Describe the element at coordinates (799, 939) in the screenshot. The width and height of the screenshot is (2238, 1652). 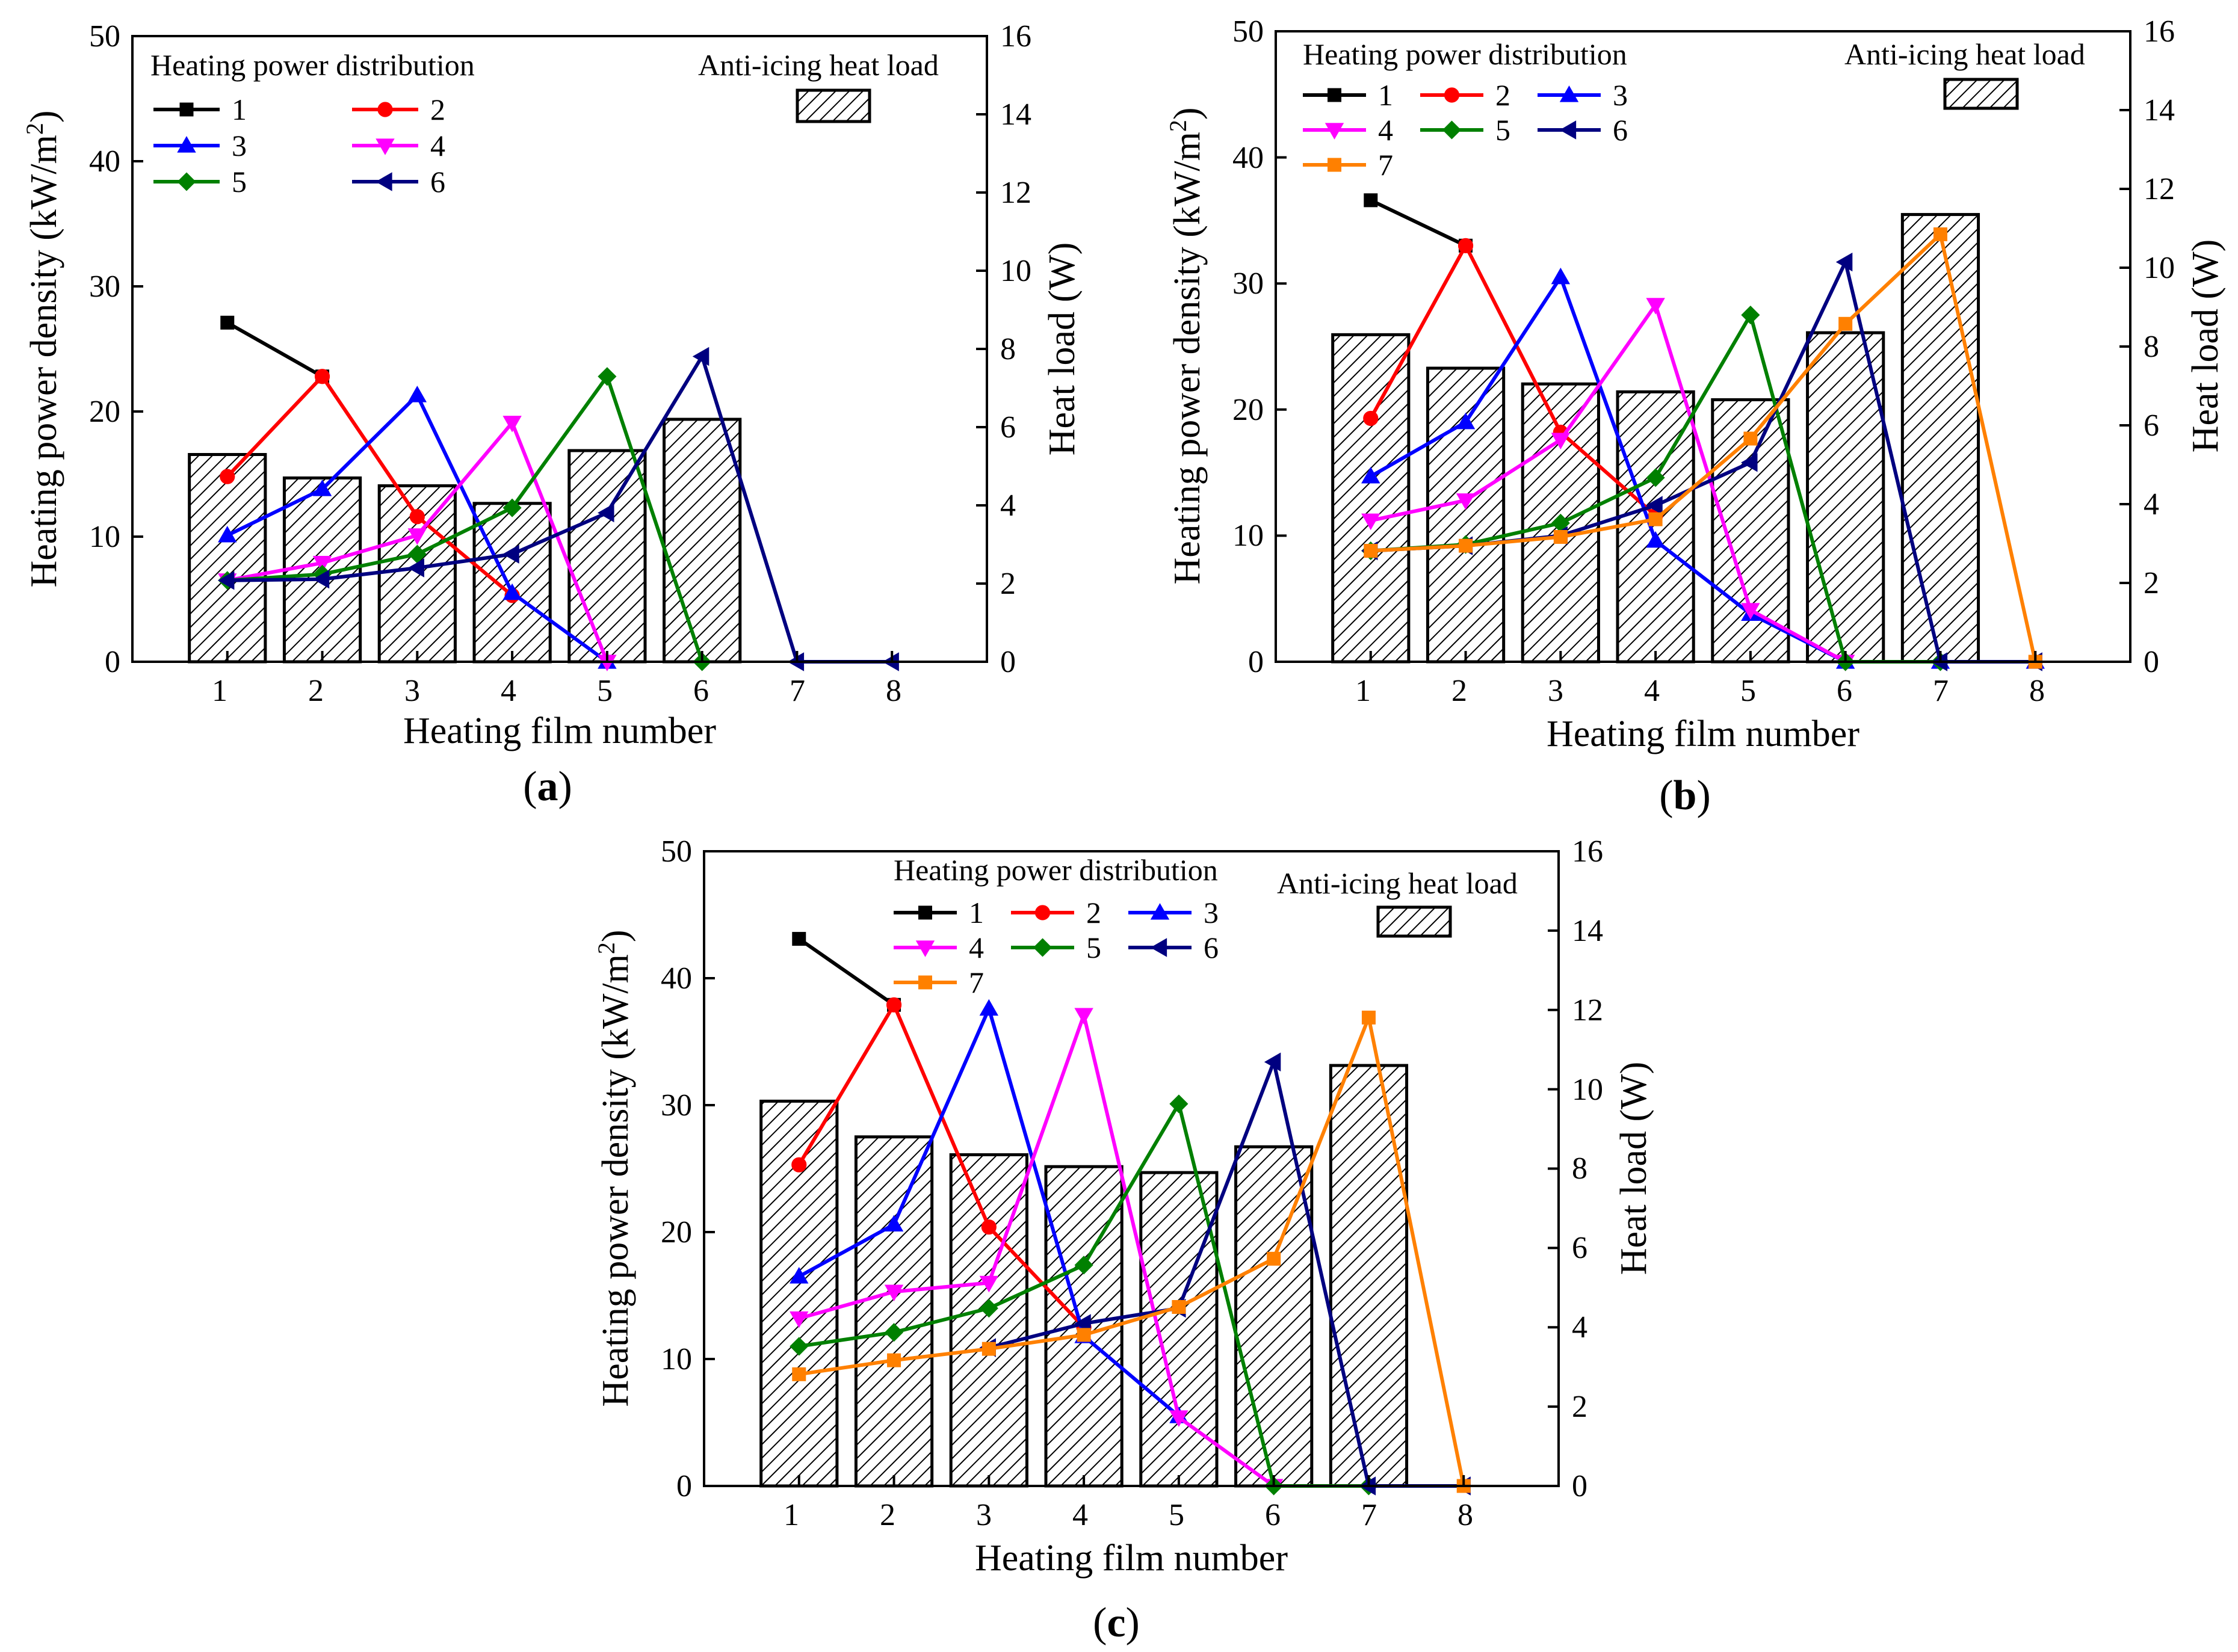
I see `series-1-point` at that location.